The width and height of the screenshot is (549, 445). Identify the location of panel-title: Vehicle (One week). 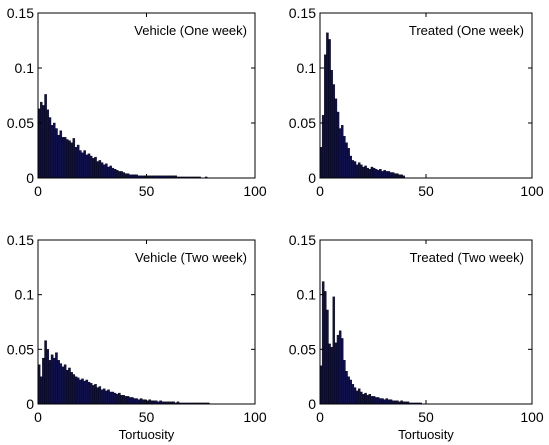
(190, 30).